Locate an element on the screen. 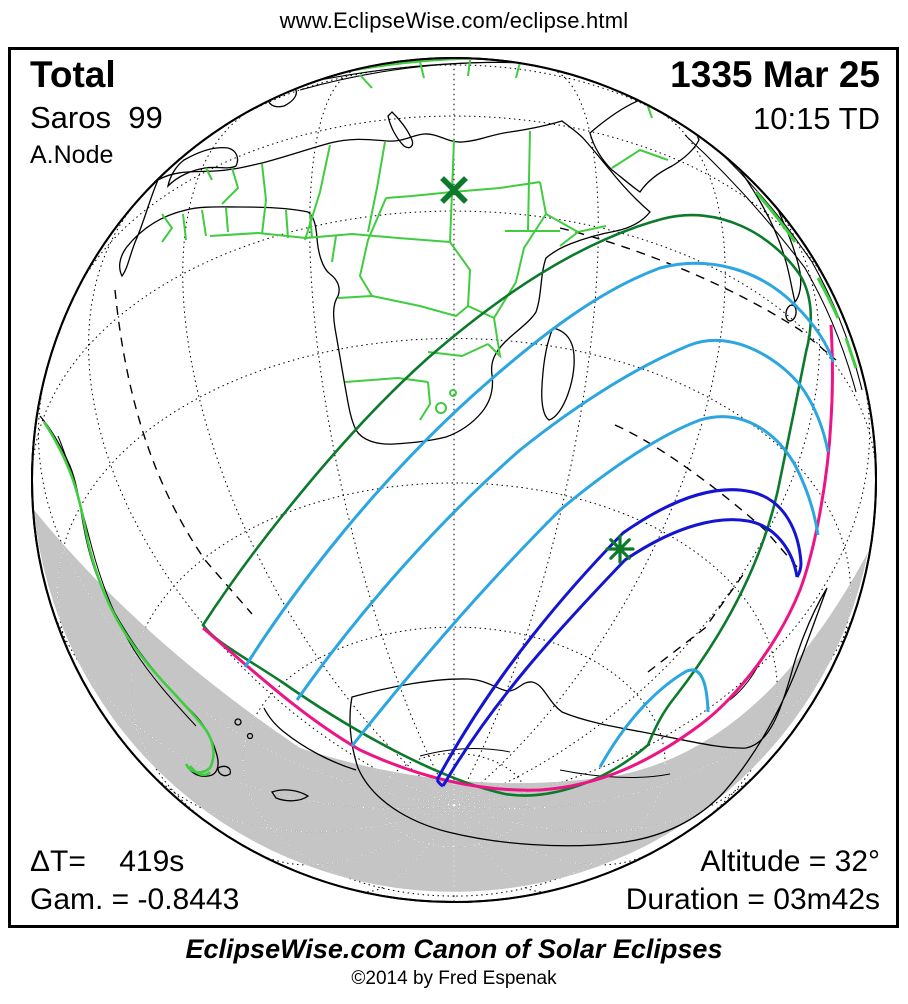 This screenshot has height=1004, width=908. ice-shelf-line is located at coordinates (615, 773).